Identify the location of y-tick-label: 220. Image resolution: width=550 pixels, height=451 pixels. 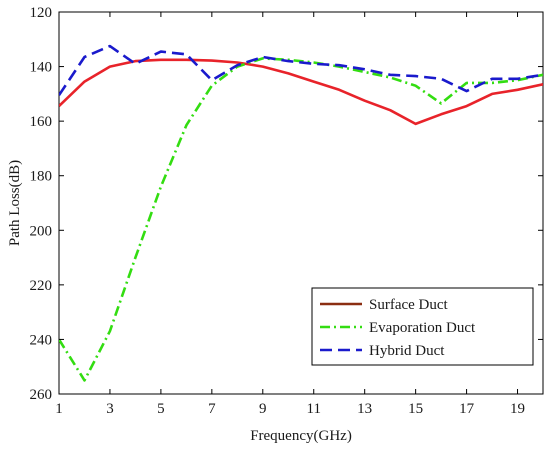
(41, 286).